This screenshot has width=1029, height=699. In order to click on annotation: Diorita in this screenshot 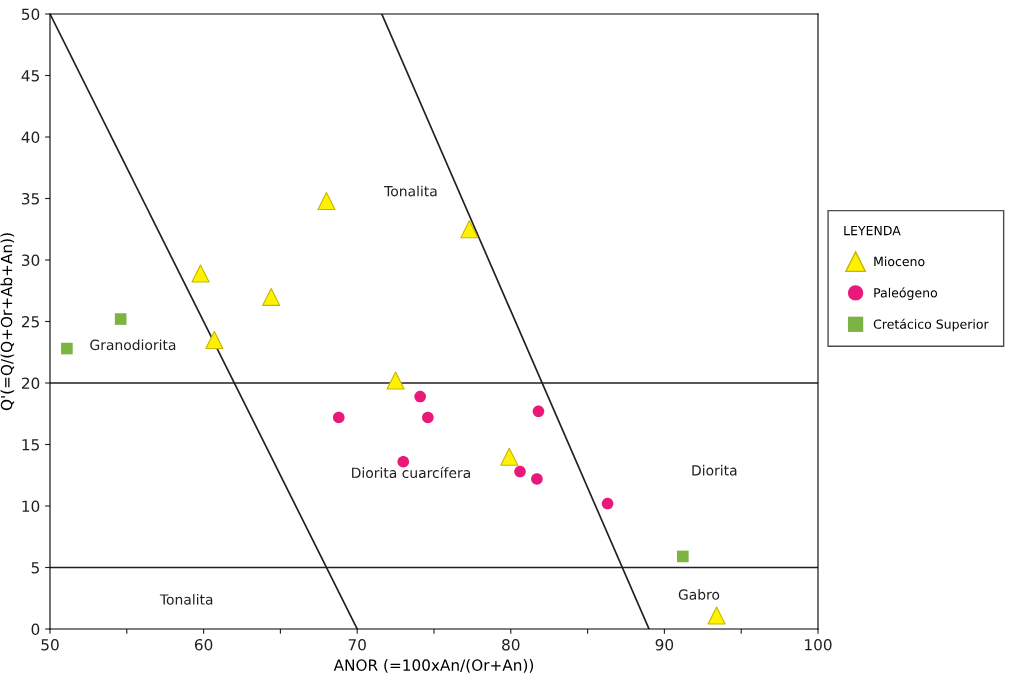, I will do `click(714, 470)`.